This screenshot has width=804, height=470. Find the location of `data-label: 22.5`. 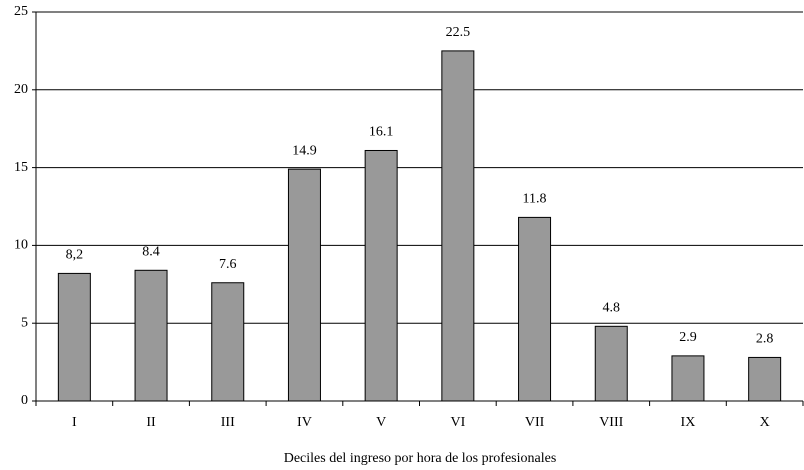

data-label: 22.5 is located at coordinates (458, 32).